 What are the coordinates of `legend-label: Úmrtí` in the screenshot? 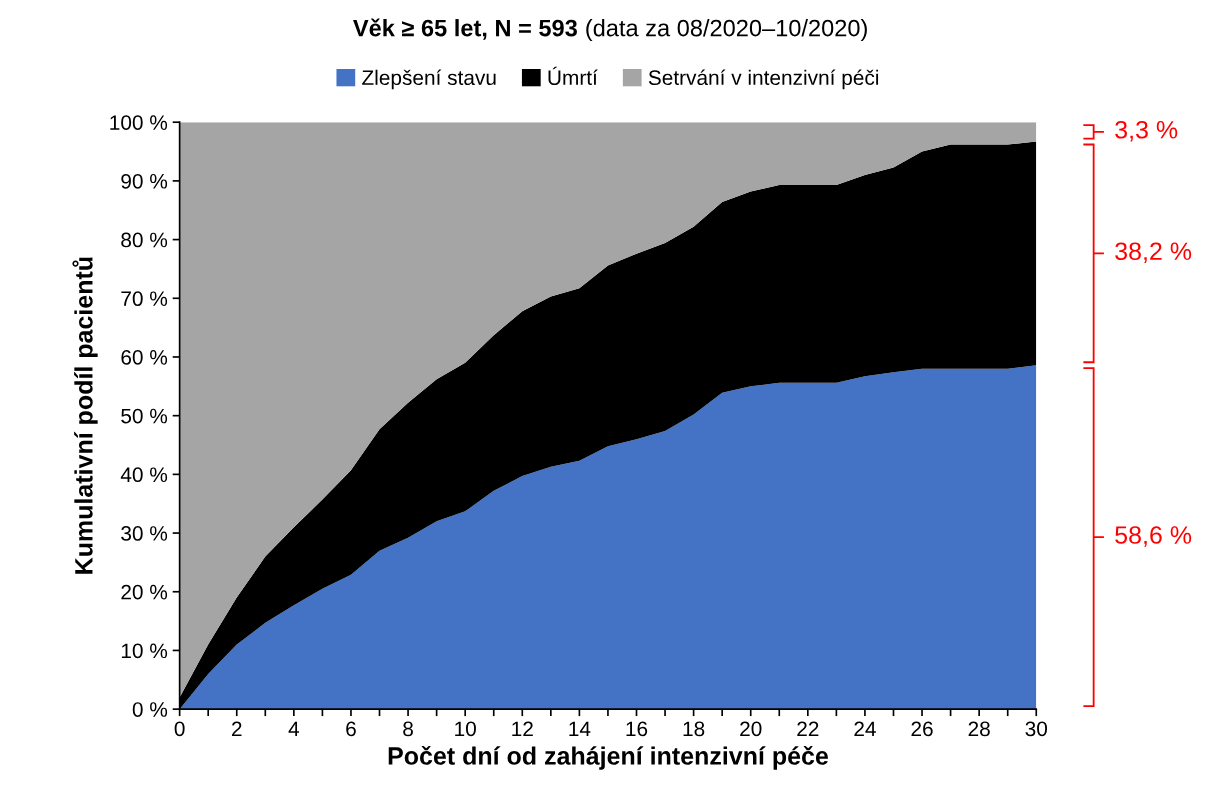 It's located at (573, 76).